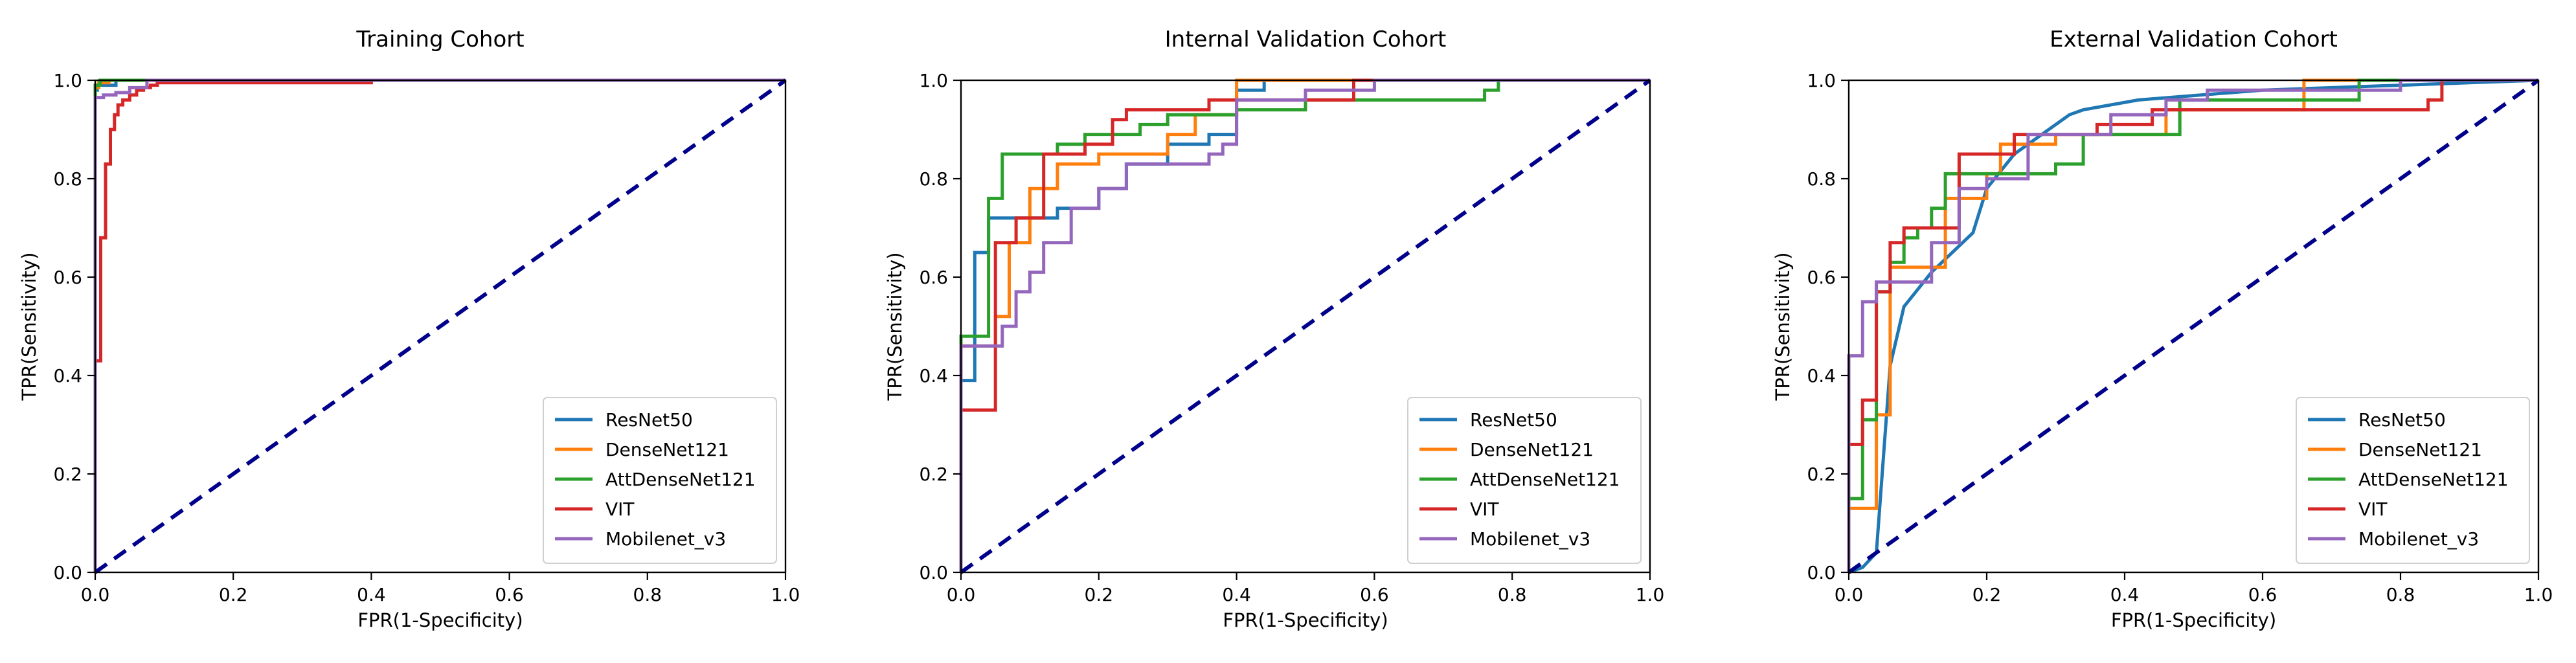  What do you see at coordinates (2194, 39) in the screenshot?
I see `chart-title: External Validation Cohort` at bounding box center [2194, 39].